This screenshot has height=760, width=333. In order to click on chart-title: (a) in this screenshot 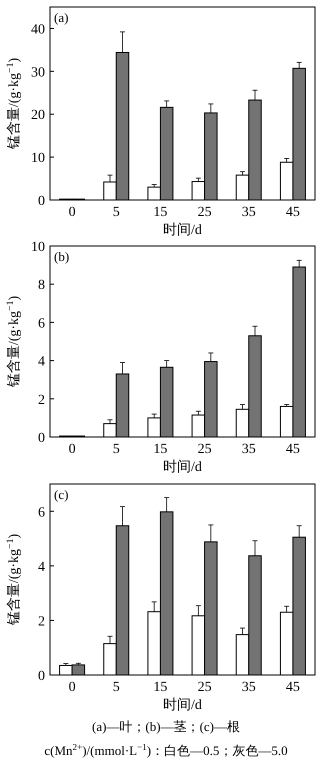, I will do `click(61, 17)`.